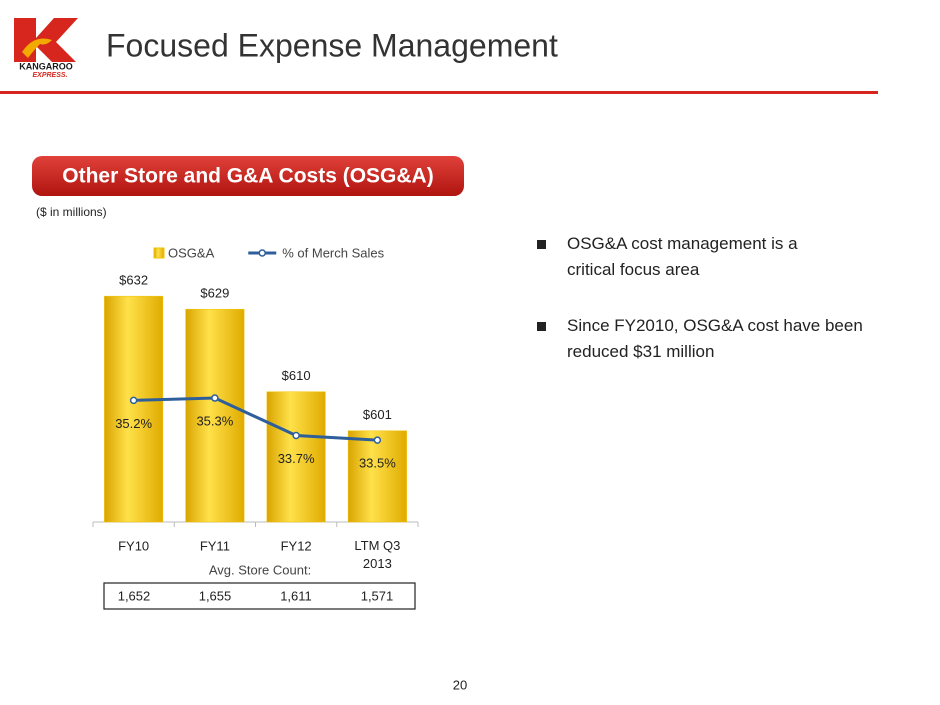 Image resolution: width=940 pixels, height=705 pixels. Describe the element at coordinates (159, 253) in the screenshot. I see `legend-swatch` at that location.